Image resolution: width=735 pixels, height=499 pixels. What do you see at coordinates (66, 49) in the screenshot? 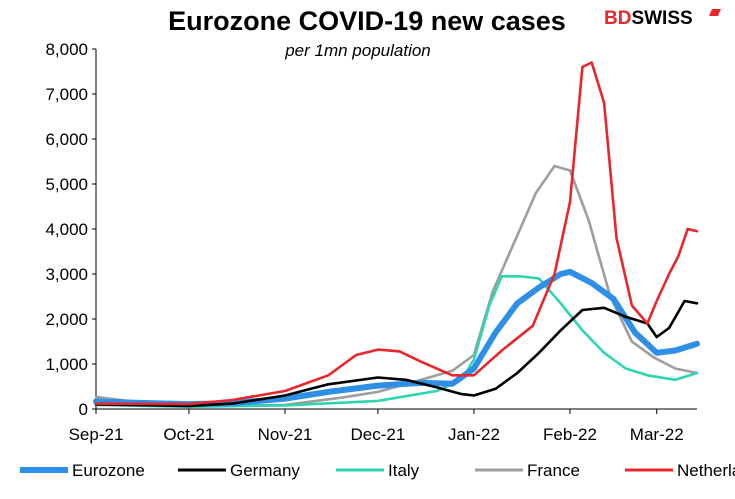
I see `y-tick-label: 8,000` at bounding box center [66, 49].